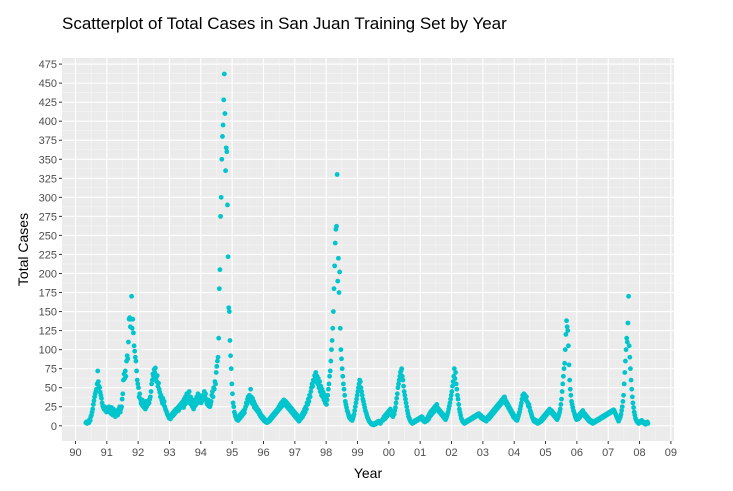  Describe the element at coordinates (48, 65) in the screenshot. I see `y-tick-label: 475` at that location.